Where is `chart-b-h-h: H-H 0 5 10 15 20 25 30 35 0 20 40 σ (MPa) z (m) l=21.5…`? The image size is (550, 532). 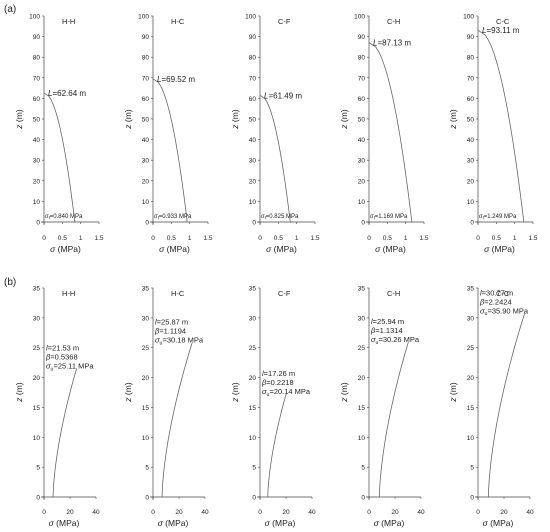 chart-b-h-h: H-H 0 5 10 15 20 25 30 35 0 20 40 σ (MPa) z (m) l=21.5… is located at coordinates (57, 407).